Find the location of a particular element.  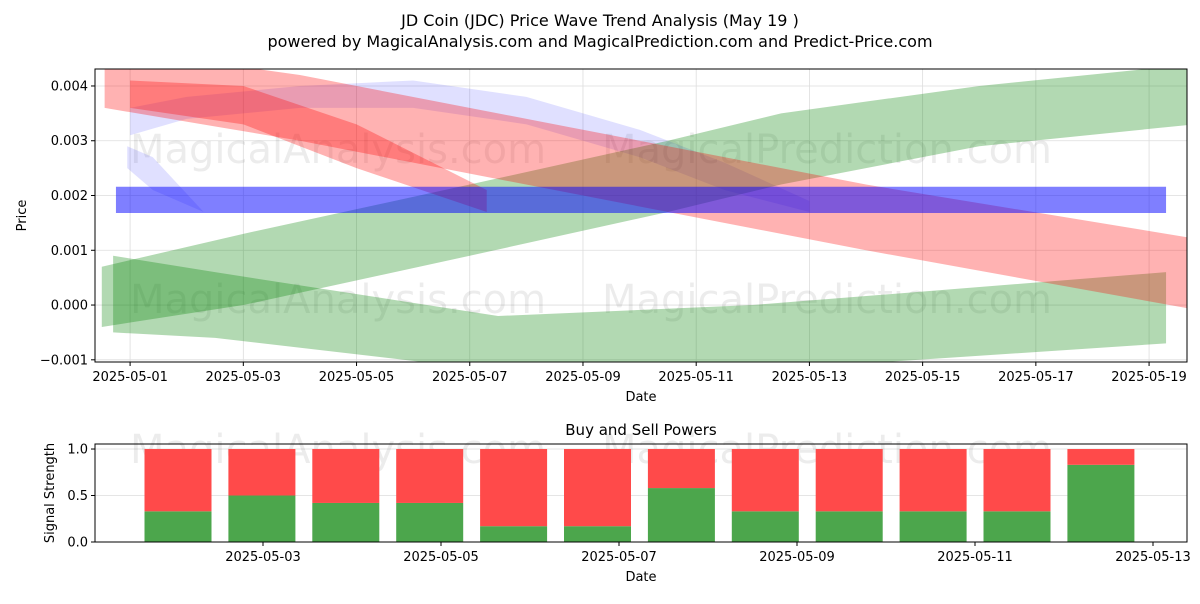

band-red-short is located at coordinates (308, 146).